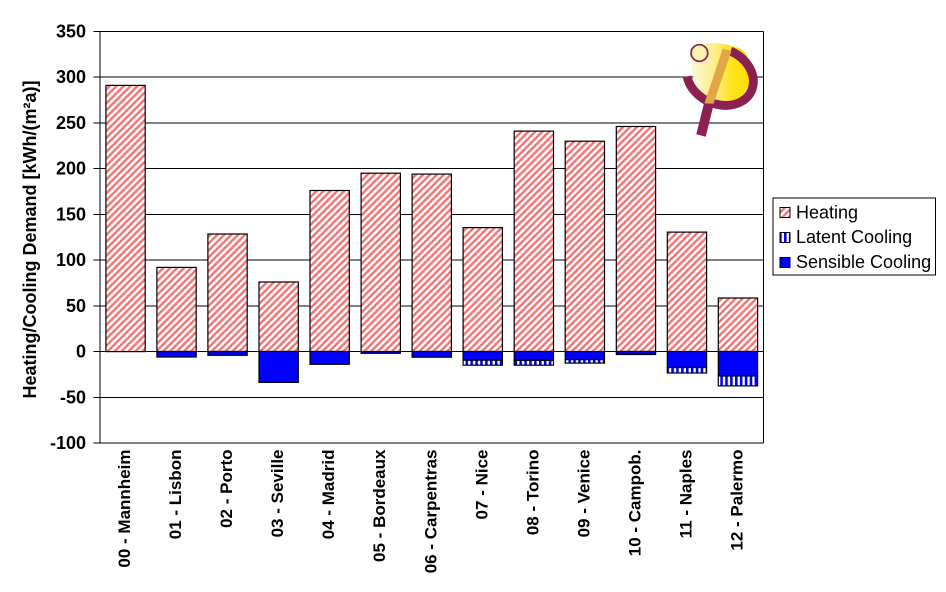 This screenshot has height=592, width=946. I want to click on svg-text: 02 - Porto, so click(226, 489).